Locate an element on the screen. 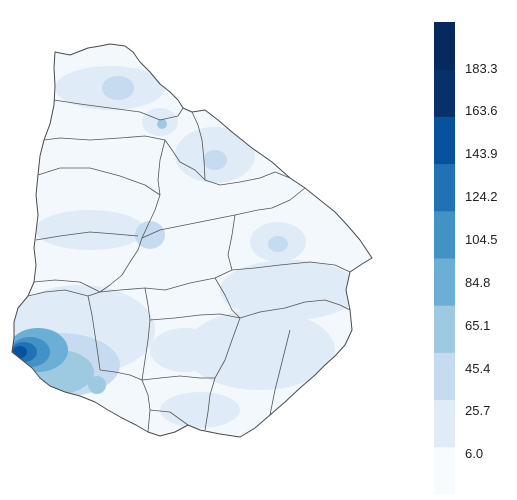 The width and height of the screenshot is (517, 500). legend-tick-label: 104.5 is located at coordinates (481, 239).